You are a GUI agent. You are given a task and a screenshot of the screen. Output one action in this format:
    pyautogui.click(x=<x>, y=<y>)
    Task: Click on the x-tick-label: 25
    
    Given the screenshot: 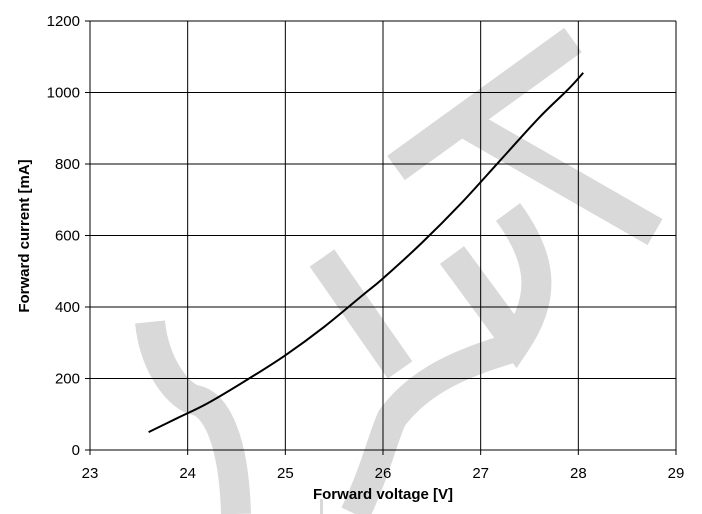 What is the action you would take?
    pyautogui.click(x=285, y=473)
    